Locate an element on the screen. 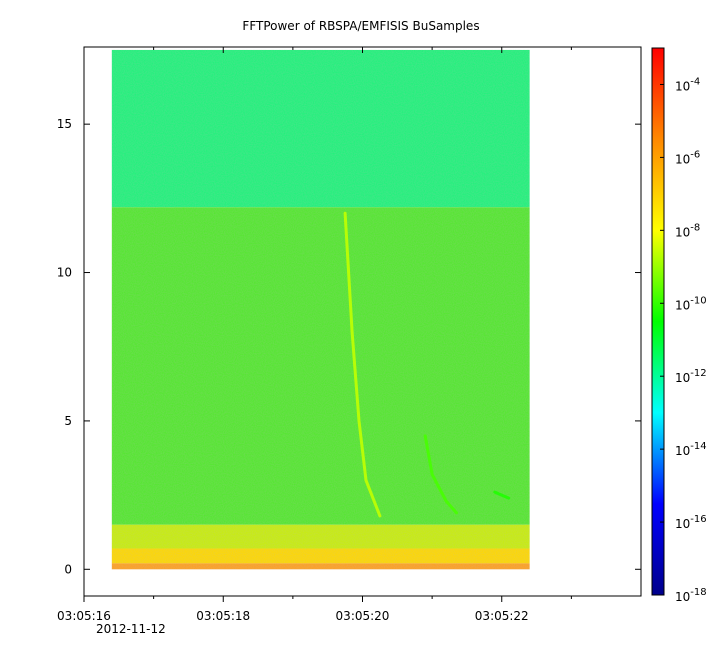  x-tick-label: 03:05:22 is located at coordinates (502, 616).